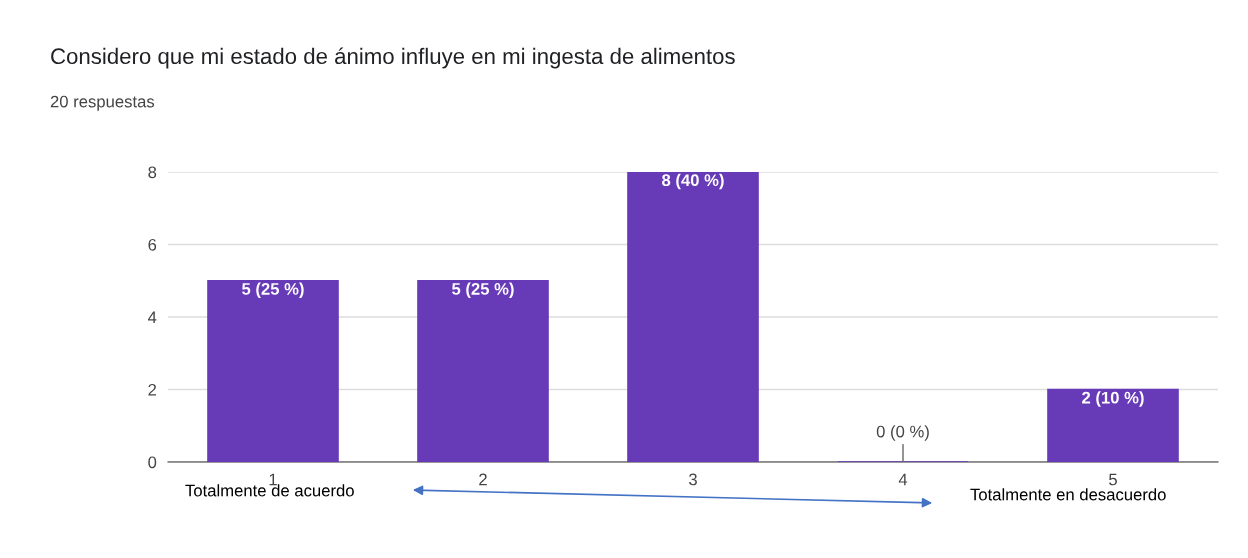  Describe the element at coordinates (152, 462) in the screenshot. I see `y-tick-label: 0` at that location.